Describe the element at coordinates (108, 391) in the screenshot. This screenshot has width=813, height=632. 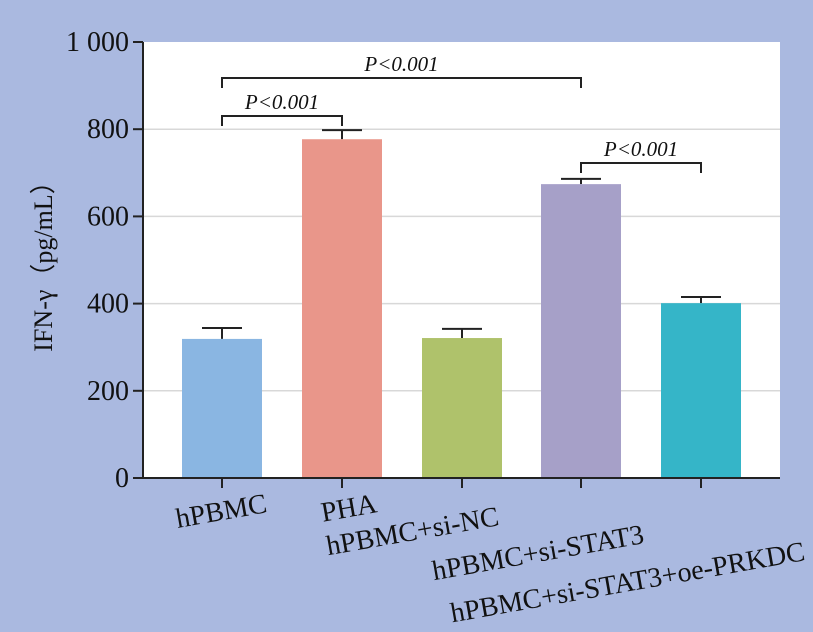
I see `y-tick-label: 200` at that location.